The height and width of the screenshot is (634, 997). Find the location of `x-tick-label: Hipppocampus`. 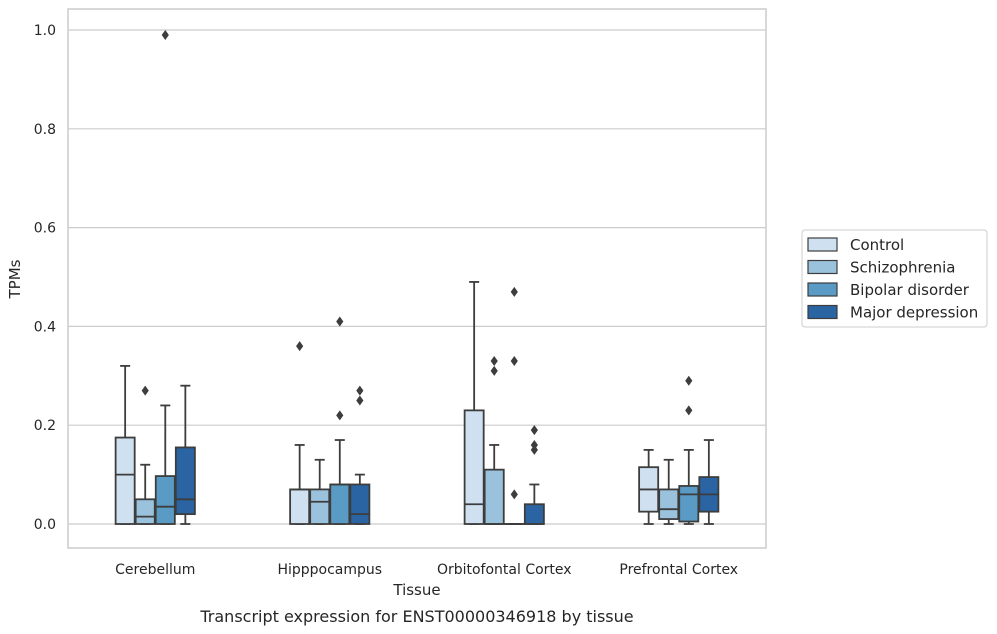

x-tick-label: Hipppocampus is located at coordinates (329, 570).